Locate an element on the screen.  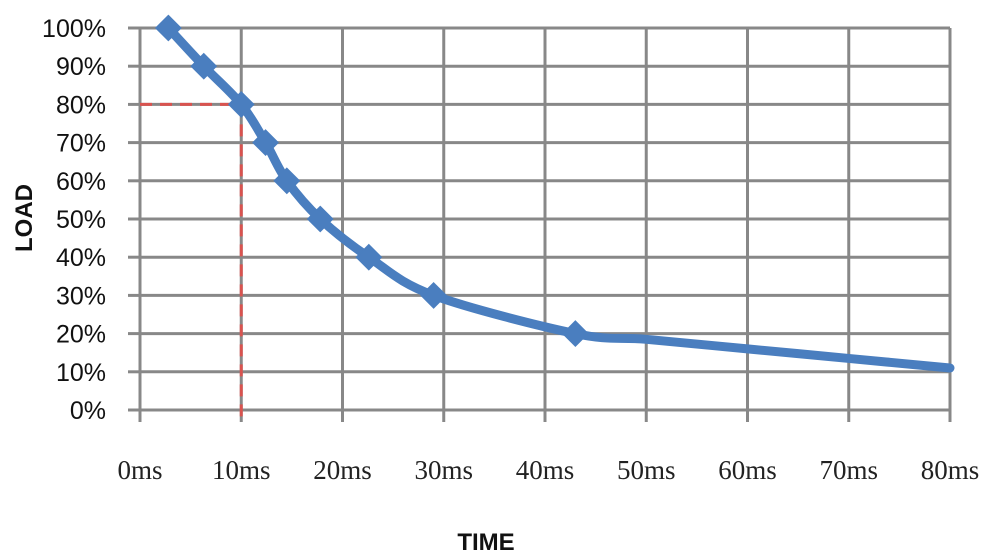
y-tick-label: 90% is located at coordinates (81, 67).